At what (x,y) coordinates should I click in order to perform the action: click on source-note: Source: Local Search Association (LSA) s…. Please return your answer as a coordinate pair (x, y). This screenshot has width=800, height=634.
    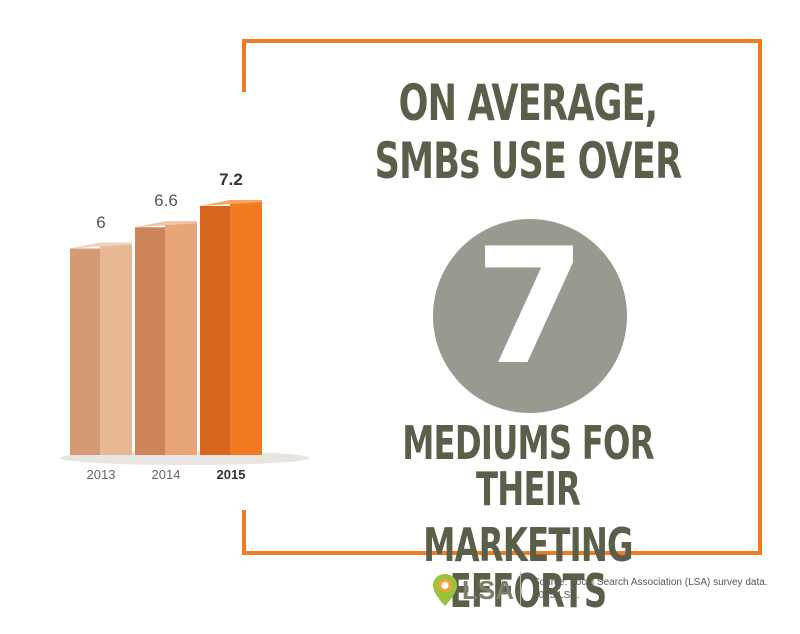
    Looking at the image, I should click on (658, 589).